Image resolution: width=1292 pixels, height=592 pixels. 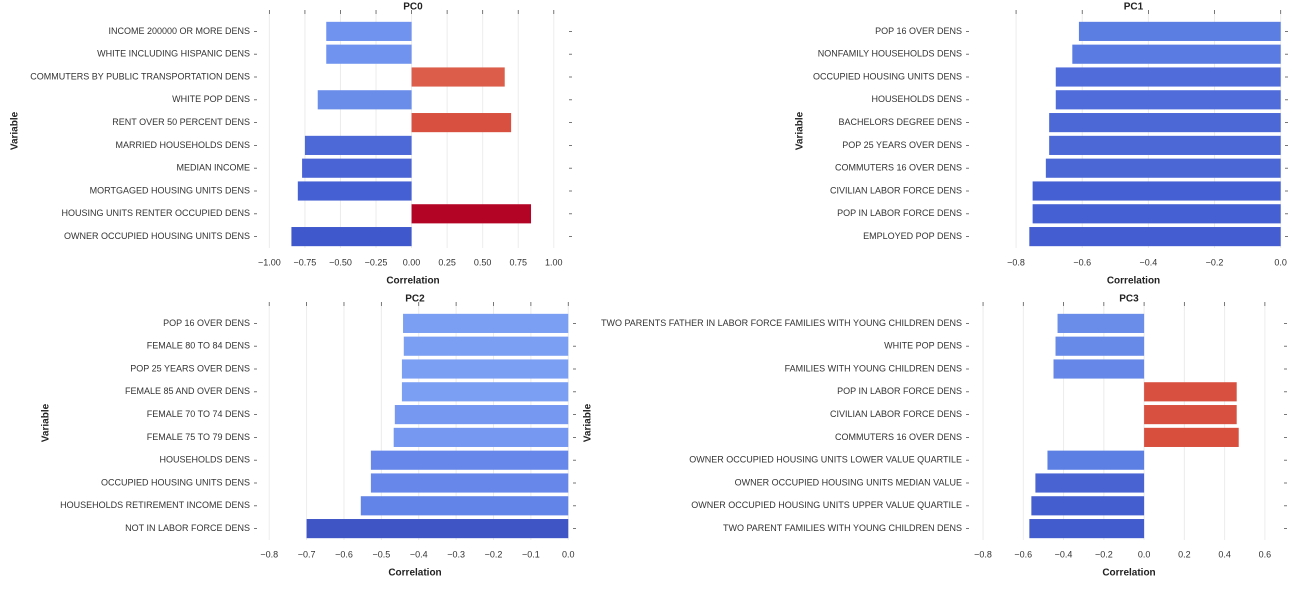 What do you see at coordinates (531, 554) in the screenshot?
I see `x-tick-label: −0.1` at bounding box center [531, 554].